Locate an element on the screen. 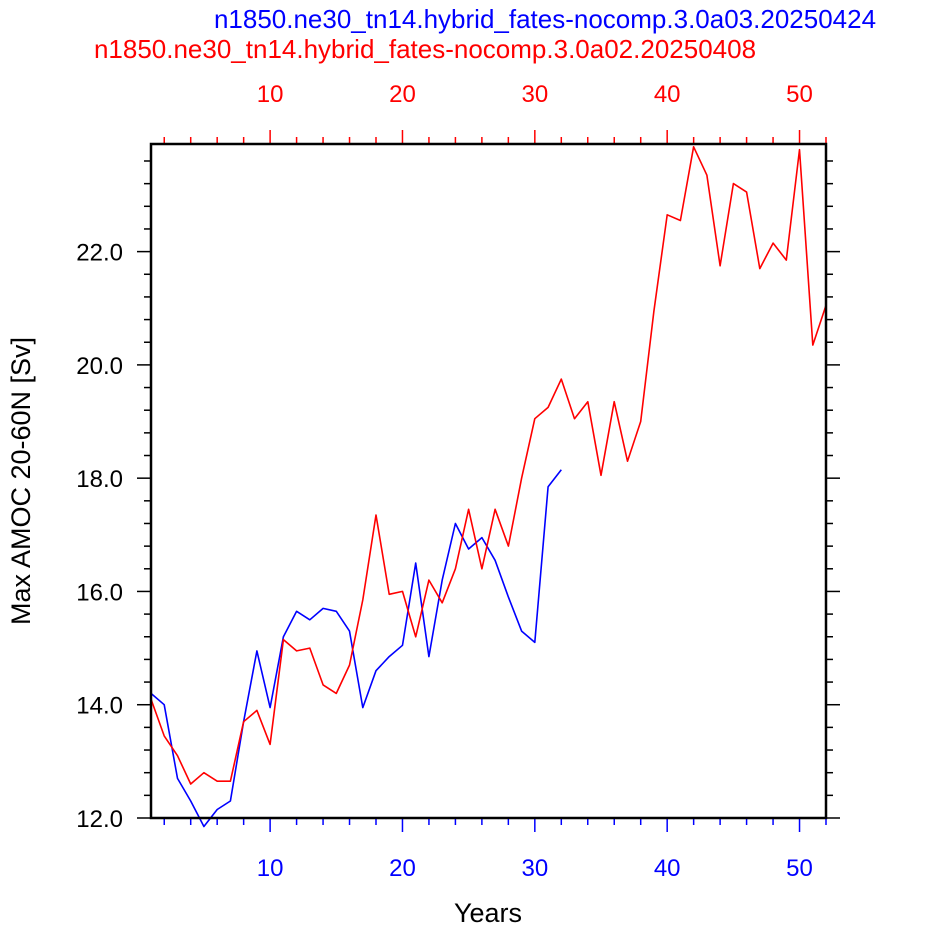 This screenshot has height=932, width=940. y-axis-label: Max AMOC 20-60N [Sv] is located at coordinates (21, 481).